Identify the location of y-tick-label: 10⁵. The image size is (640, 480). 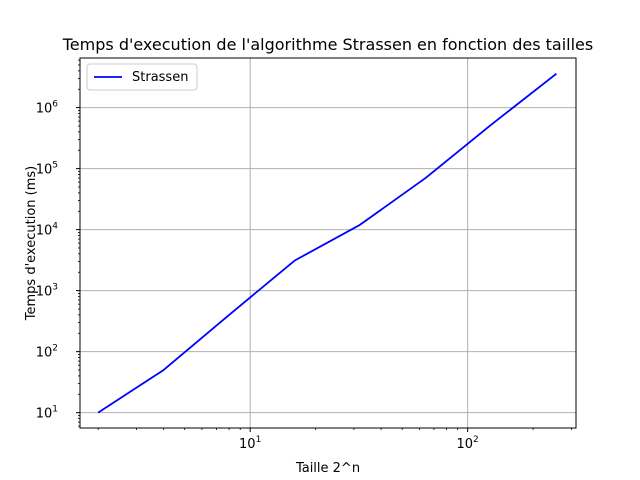
(47, 169).